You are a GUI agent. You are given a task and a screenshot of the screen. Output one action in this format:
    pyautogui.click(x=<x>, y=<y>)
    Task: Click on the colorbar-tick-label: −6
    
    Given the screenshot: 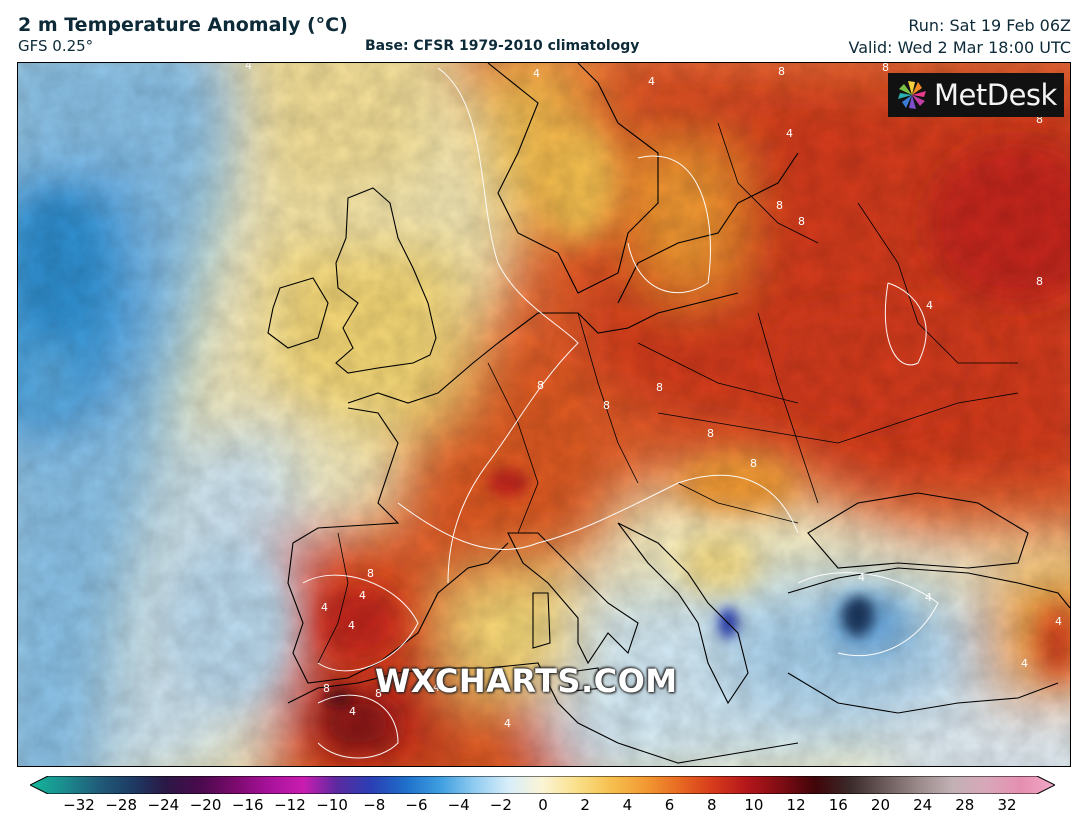 What is the action you would take?
    pyautogui.click(x=416, y=805)
    